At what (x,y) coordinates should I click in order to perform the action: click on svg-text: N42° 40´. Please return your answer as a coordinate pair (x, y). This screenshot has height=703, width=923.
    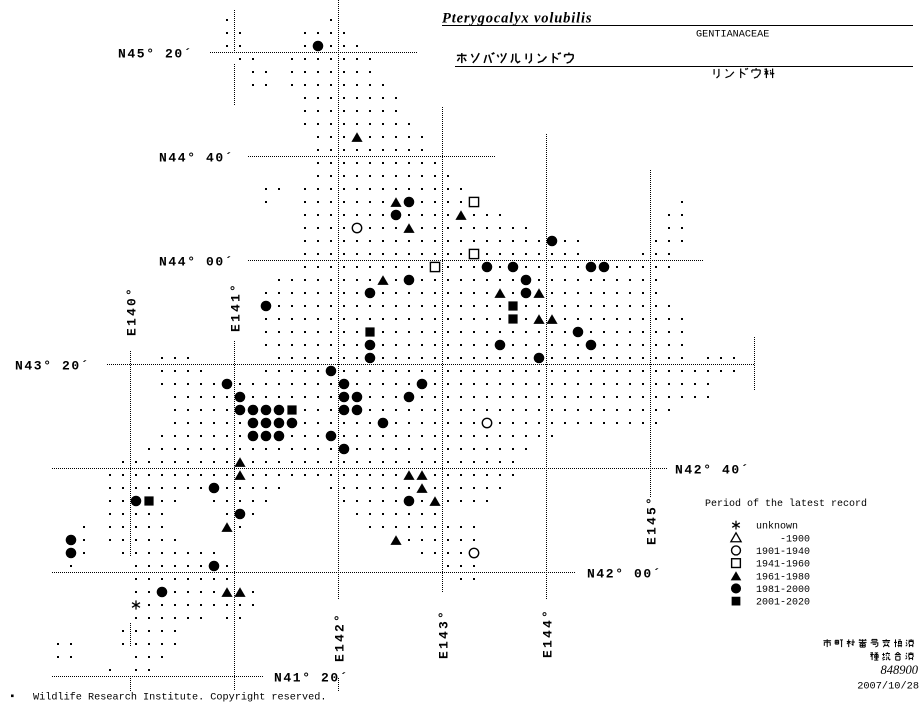
    Looking at the image, I should click on (712, 470).